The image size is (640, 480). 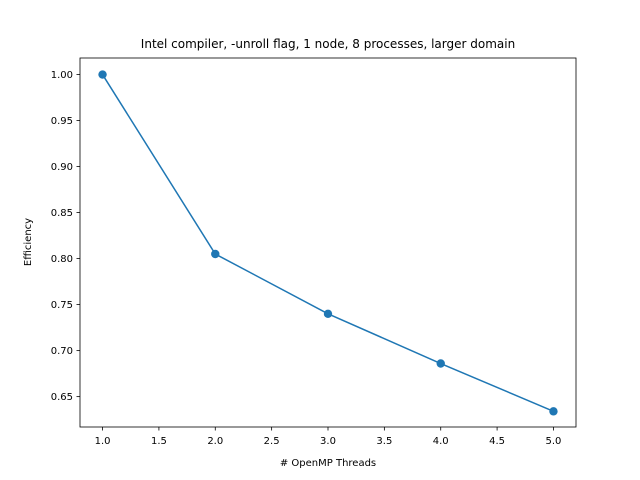 What do you see at coordinates (384, 441) in the screenshot?
I see `x-tick-label: 3.5` at bounding box center [384, 441].